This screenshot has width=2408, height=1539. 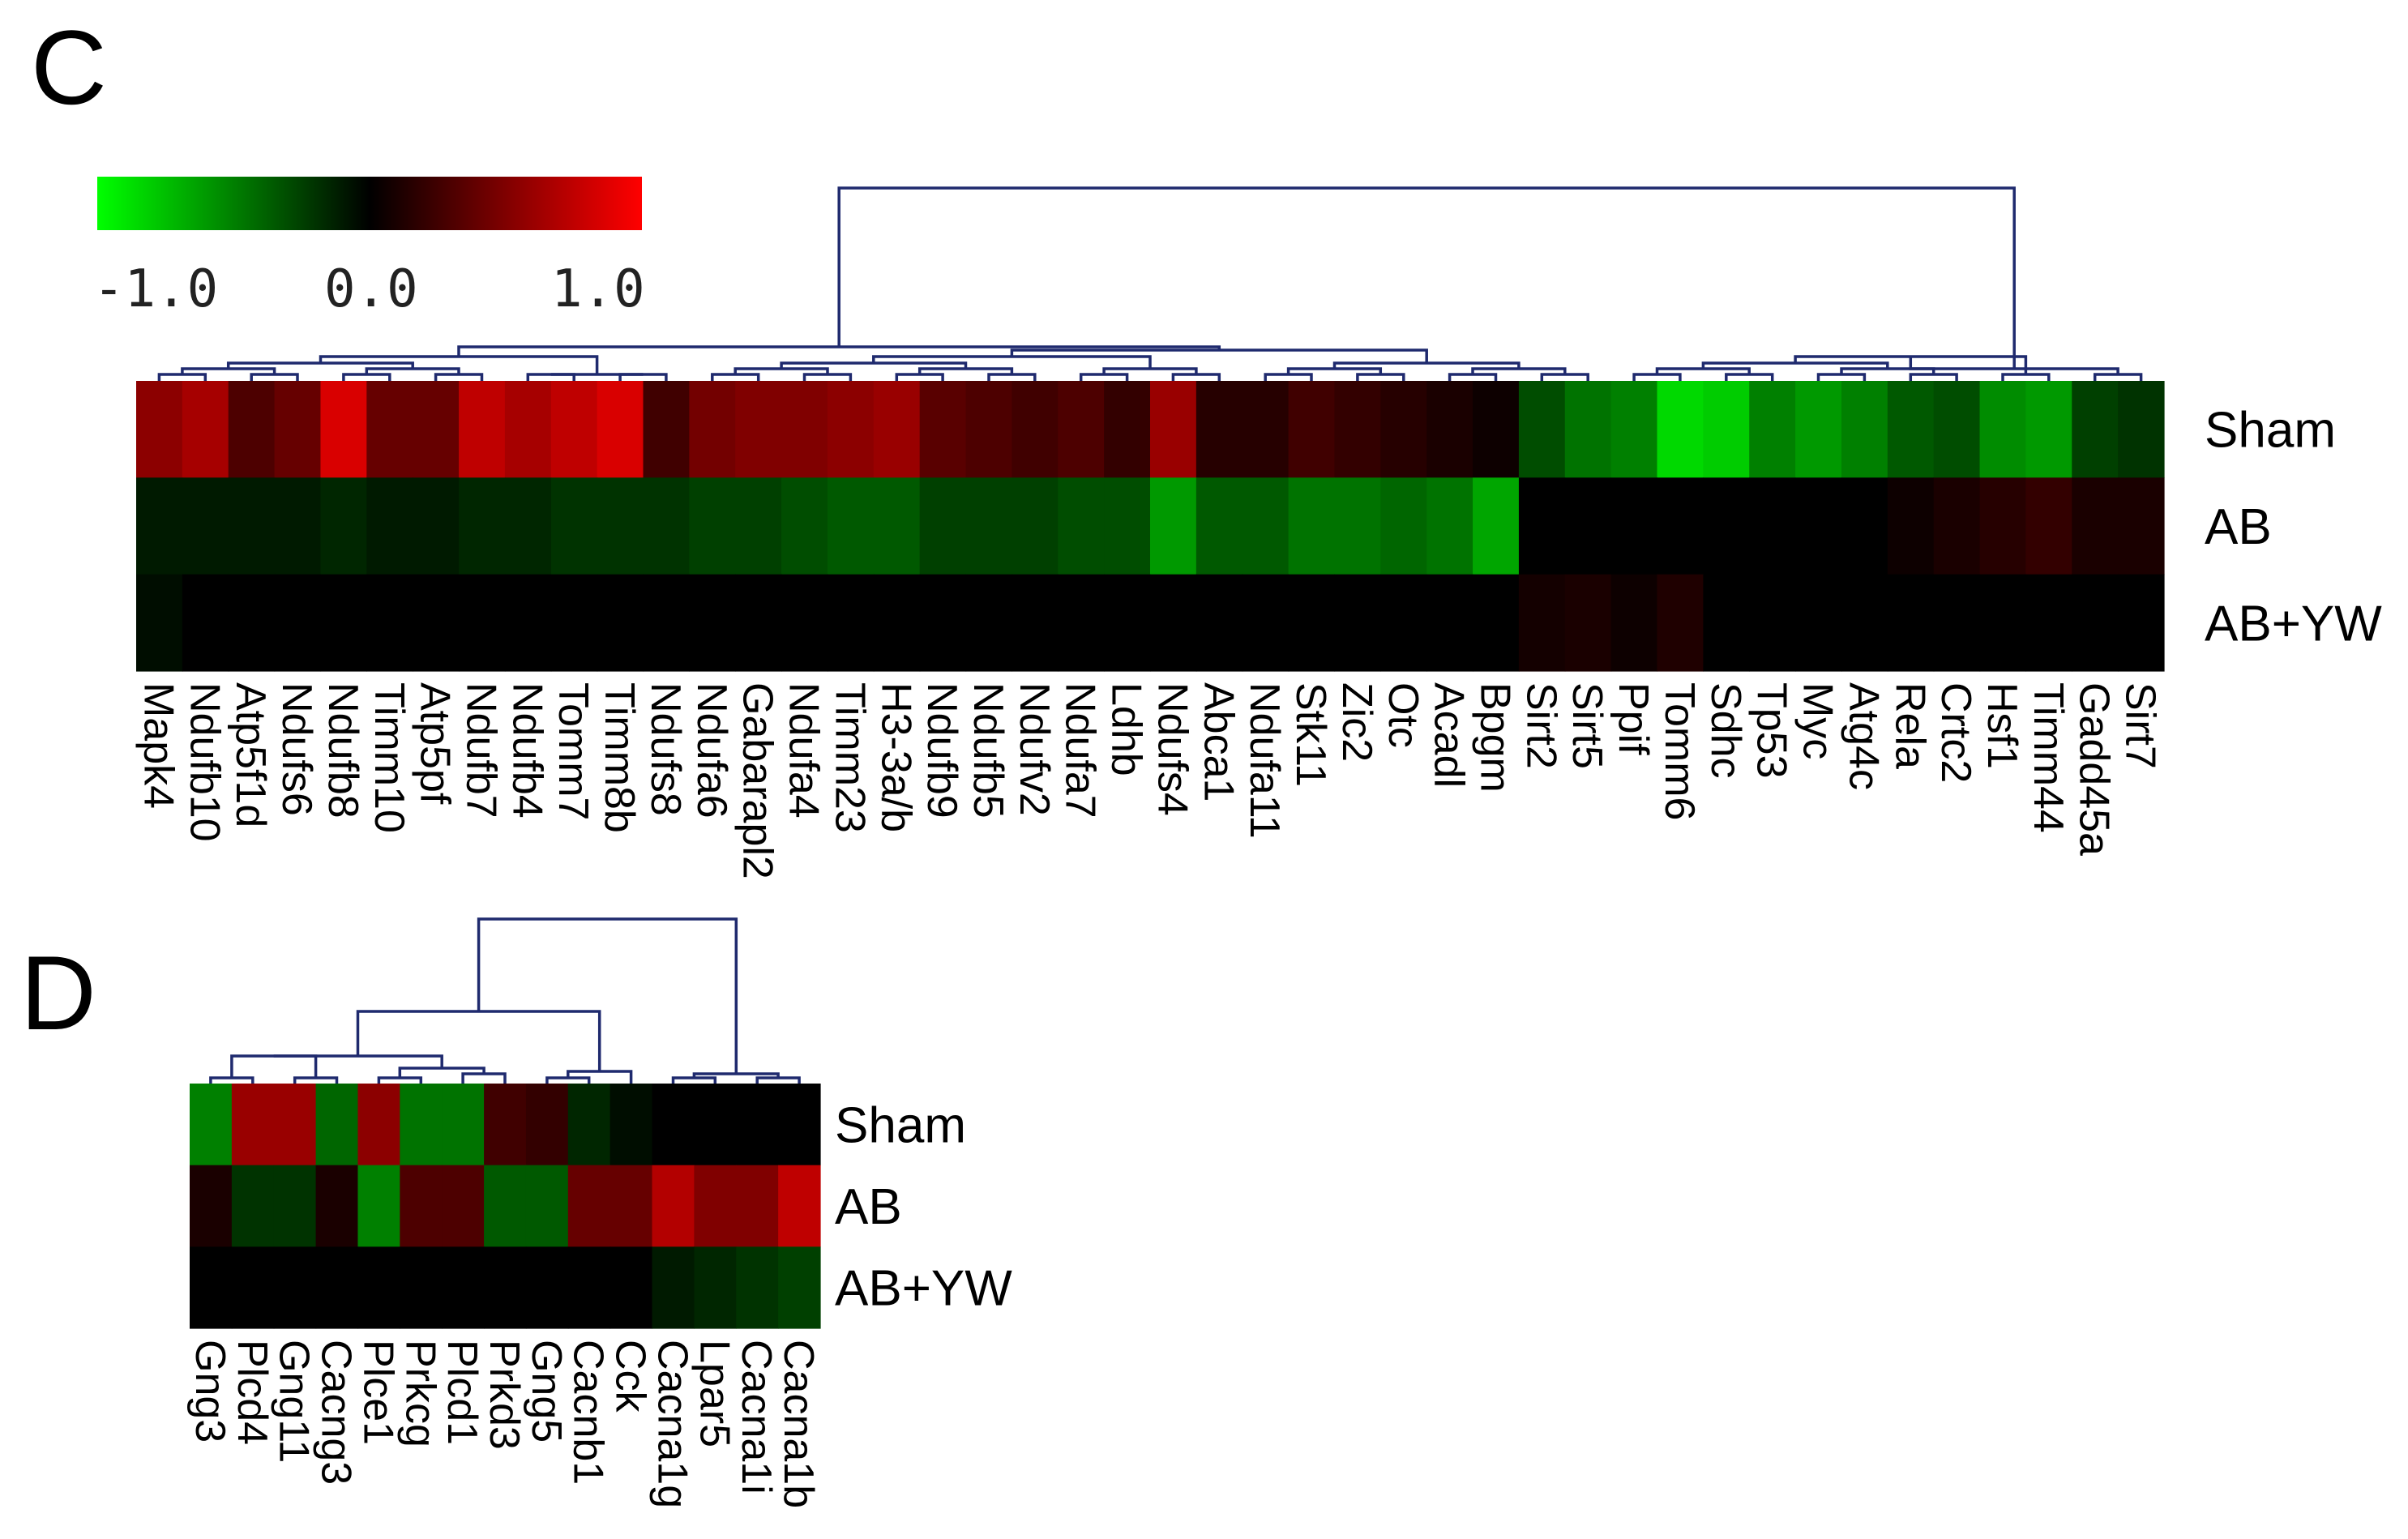 I want to click on color-scale-legend: -1.0 0.0 1.0, so click(x=369, y=248).